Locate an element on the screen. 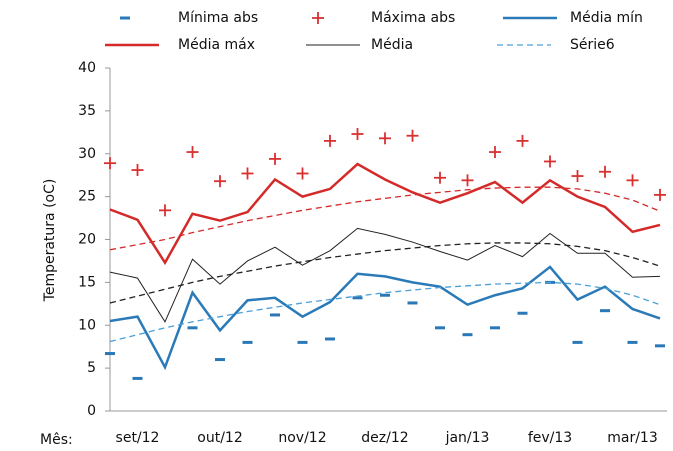  legend-label: Média is located at coordinates (392, 45).